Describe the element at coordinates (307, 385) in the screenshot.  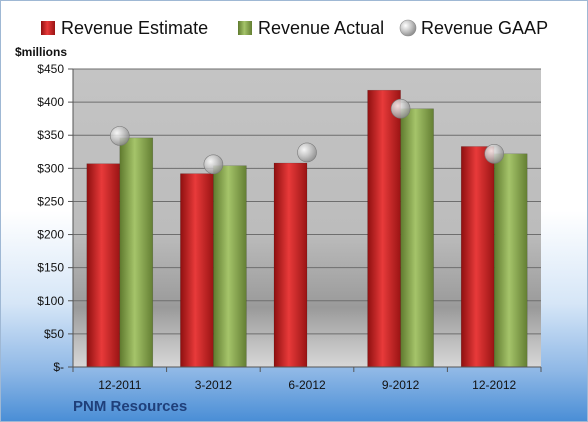
I see `x-tick-label: 6-2012` at that location.